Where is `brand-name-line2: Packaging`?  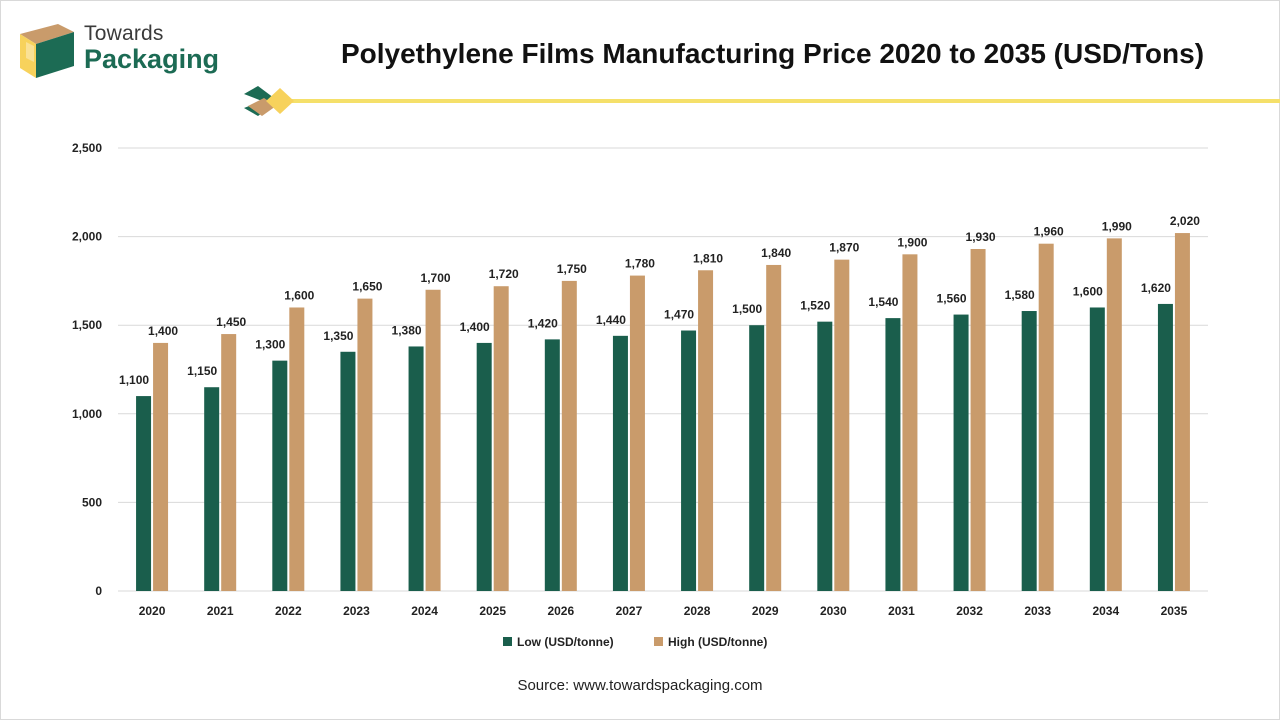
brand-name-line2: Packaging is located at coordinates (152, 59).